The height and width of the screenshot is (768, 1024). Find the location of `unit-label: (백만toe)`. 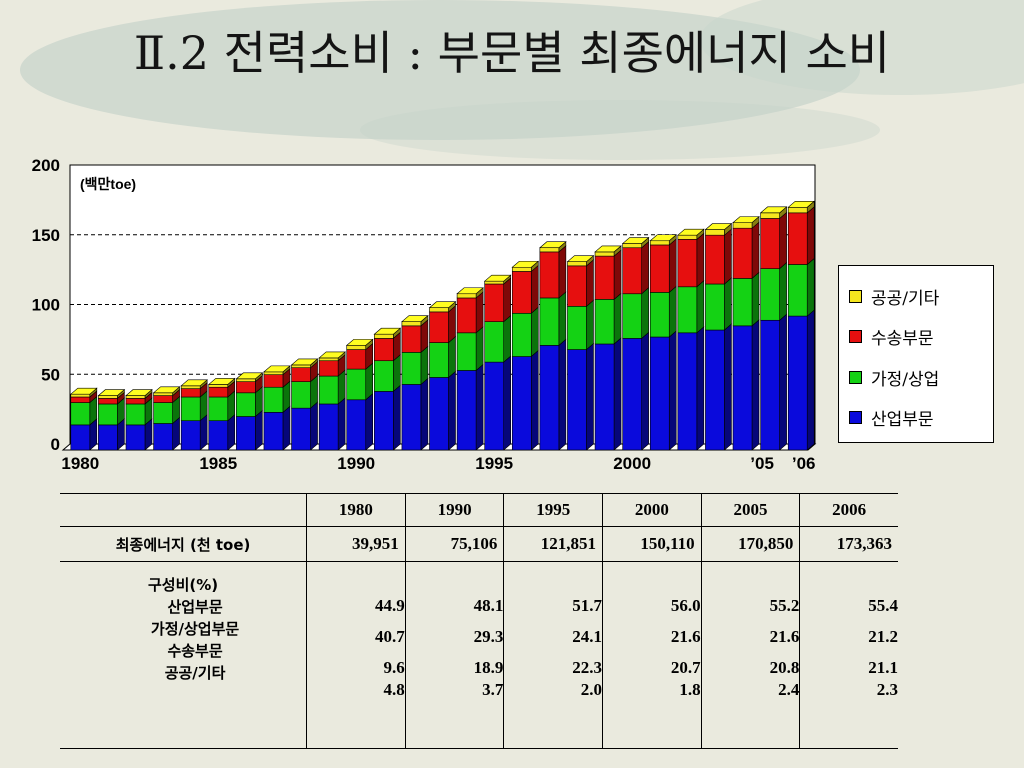

unit-label: (백만toe) is located at coordinates (108, 184).